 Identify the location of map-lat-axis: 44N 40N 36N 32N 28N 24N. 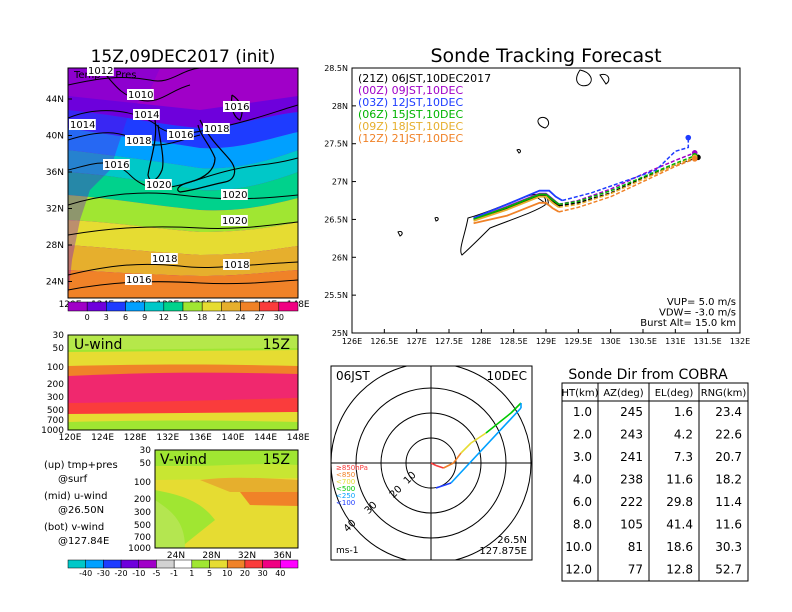
(59, 191).